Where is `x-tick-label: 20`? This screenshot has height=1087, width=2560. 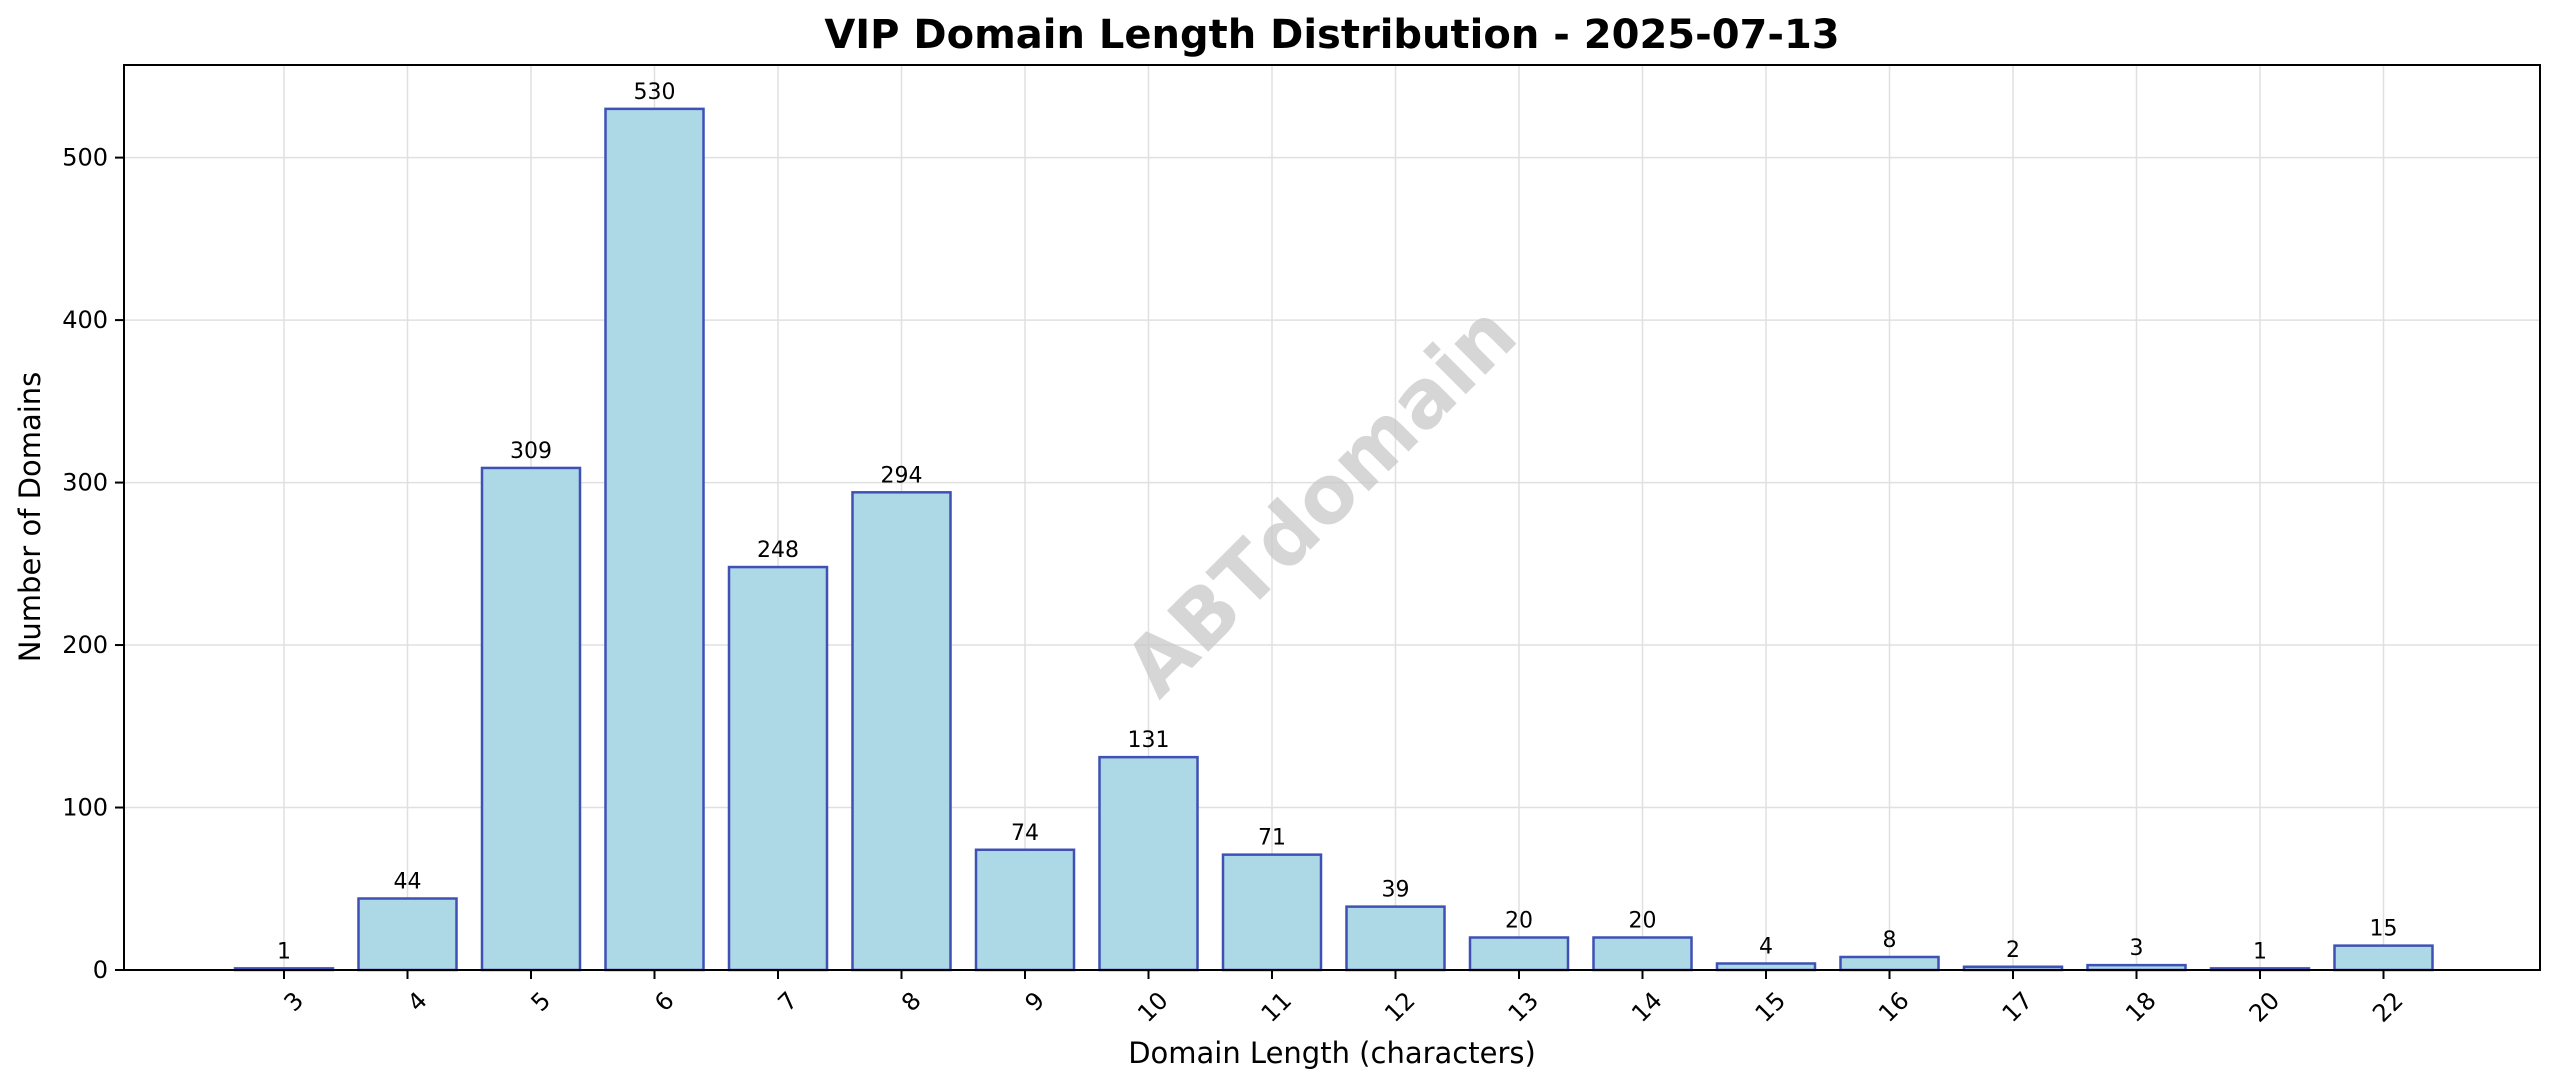
x-tick-label: 20 is located at coordinates (2264, 1006).